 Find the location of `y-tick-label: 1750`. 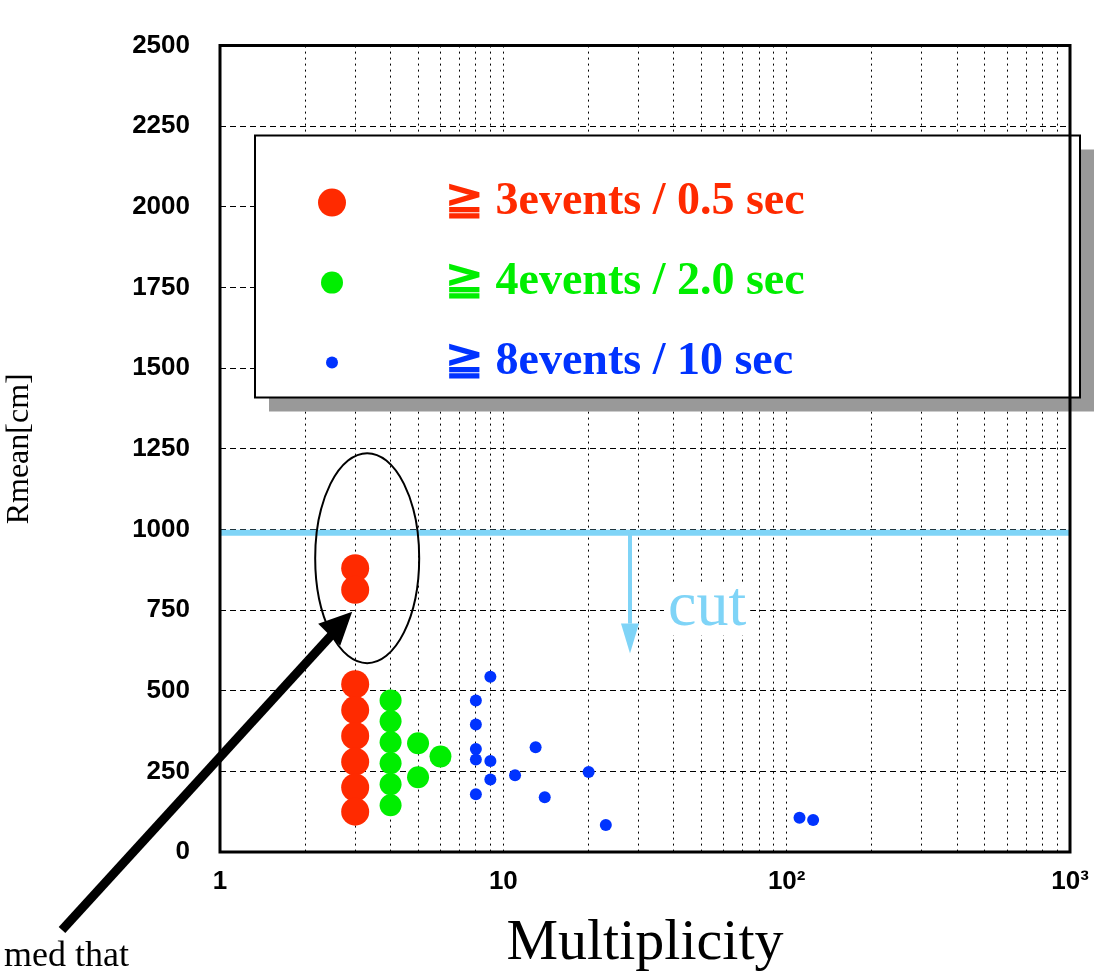

y-tick-label: 1750 is located at coordinates (161, 285).